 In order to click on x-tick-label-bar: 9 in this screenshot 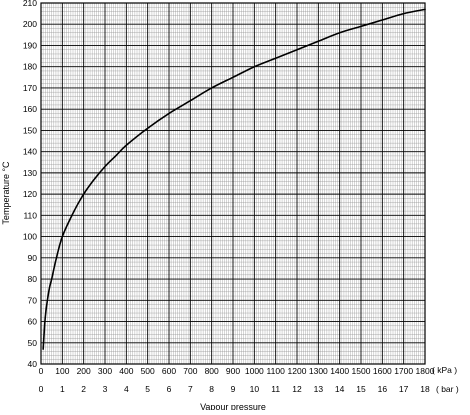, I will do `click(233, 389)`.